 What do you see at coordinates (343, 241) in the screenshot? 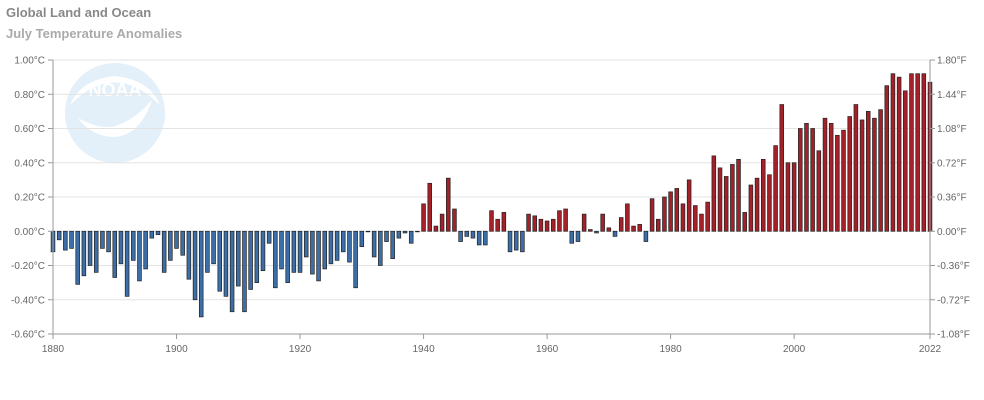
I see `bar-1927` at bounding box center [343, 241].